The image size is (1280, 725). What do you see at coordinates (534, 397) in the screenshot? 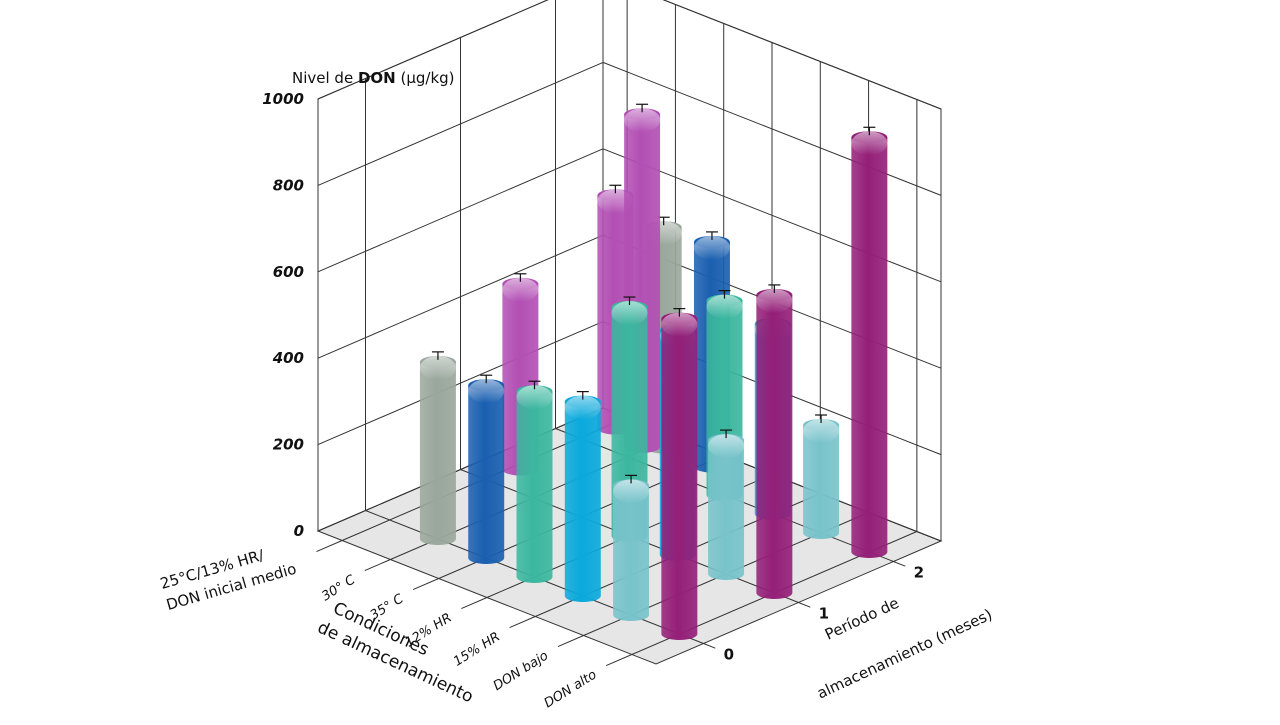
I see `bar-0-3-highlight` at bounding box center [534, 397].